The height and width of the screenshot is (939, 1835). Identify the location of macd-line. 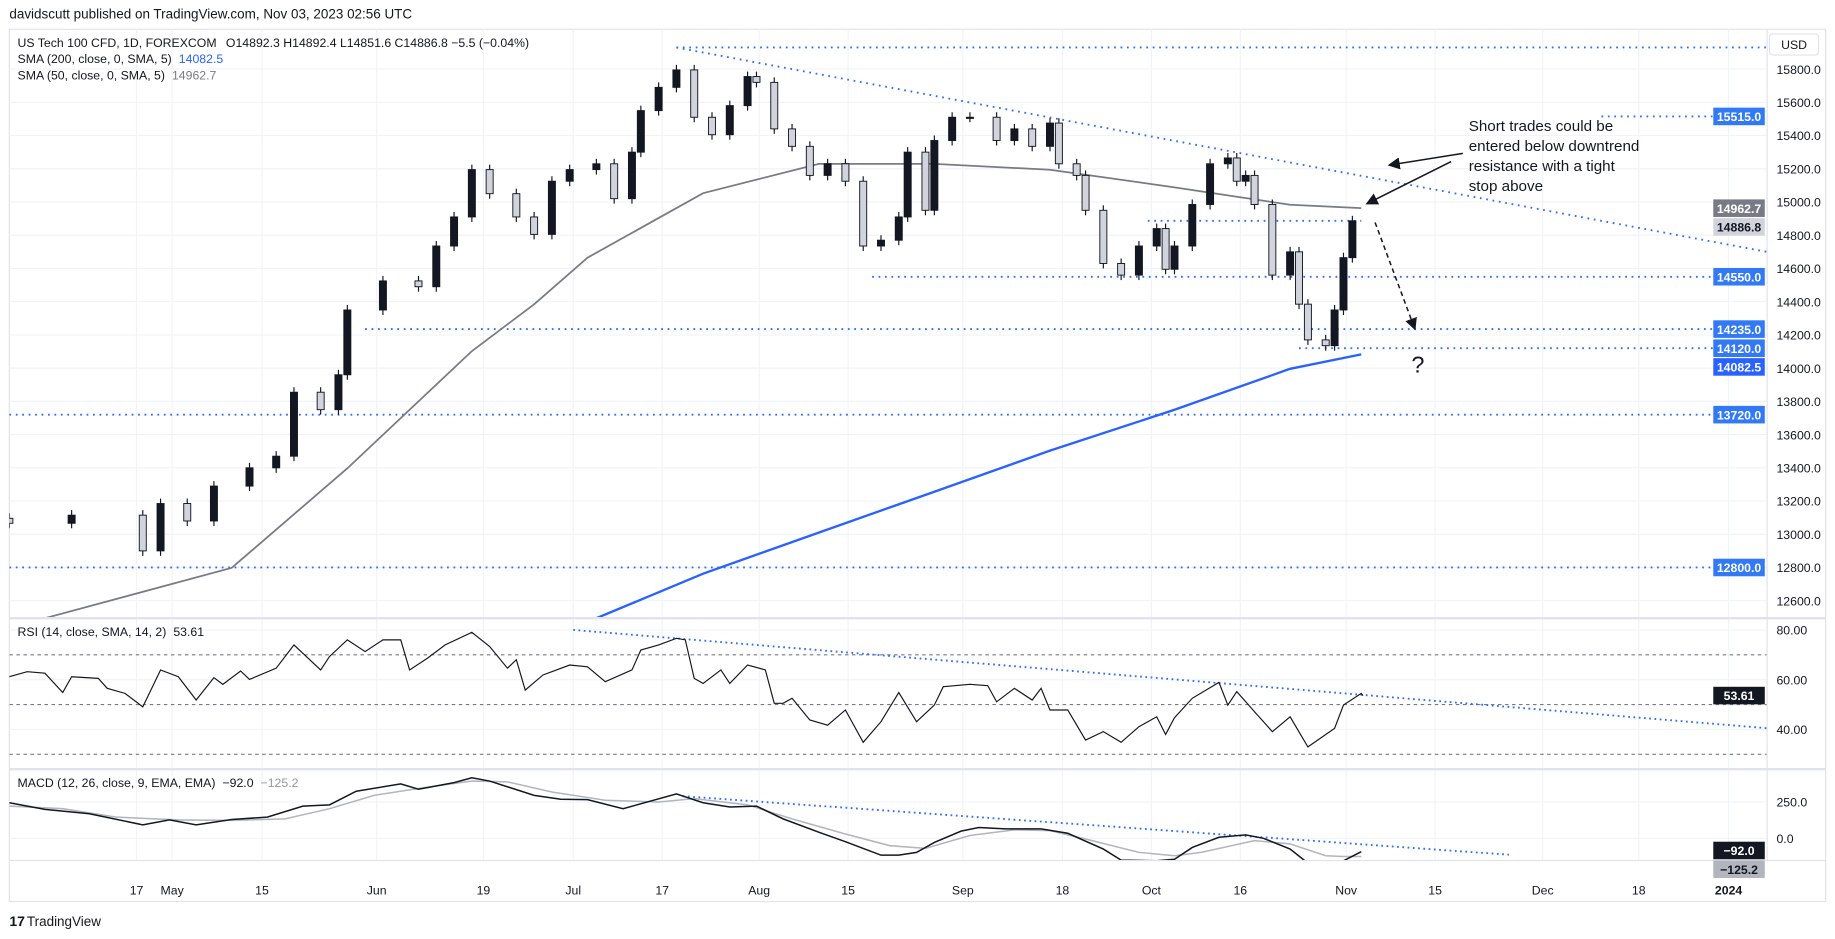
(685, 821).